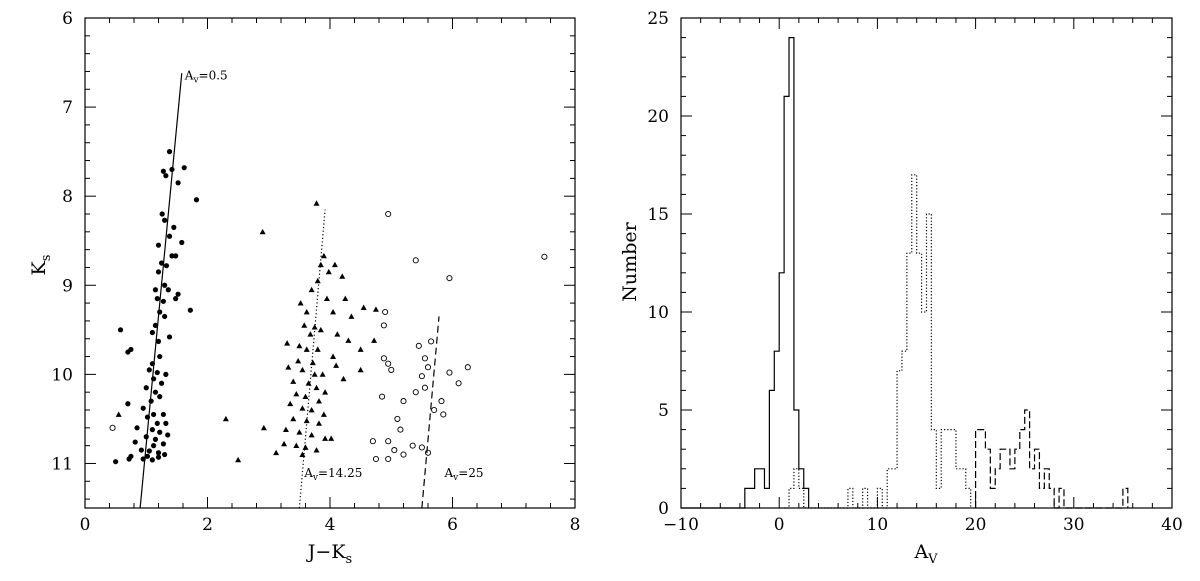 This screenshot has height=581, width=1200. What do you see at coordinates (67, 197) in the screenshot?
I see `left-y-tick-label: 8` at bounding box center [67, 197].